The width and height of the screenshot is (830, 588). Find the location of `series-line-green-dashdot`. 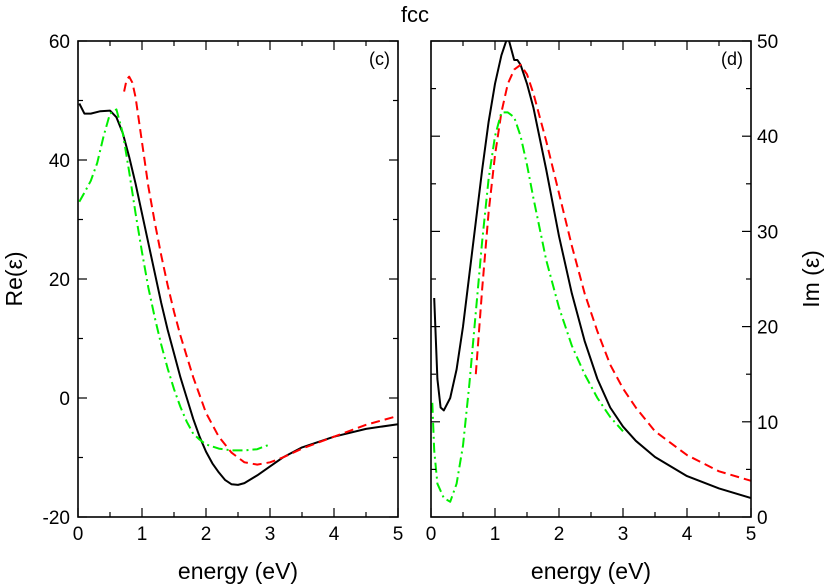

series-line-green-dashdot is located at coordinates (174, 280).